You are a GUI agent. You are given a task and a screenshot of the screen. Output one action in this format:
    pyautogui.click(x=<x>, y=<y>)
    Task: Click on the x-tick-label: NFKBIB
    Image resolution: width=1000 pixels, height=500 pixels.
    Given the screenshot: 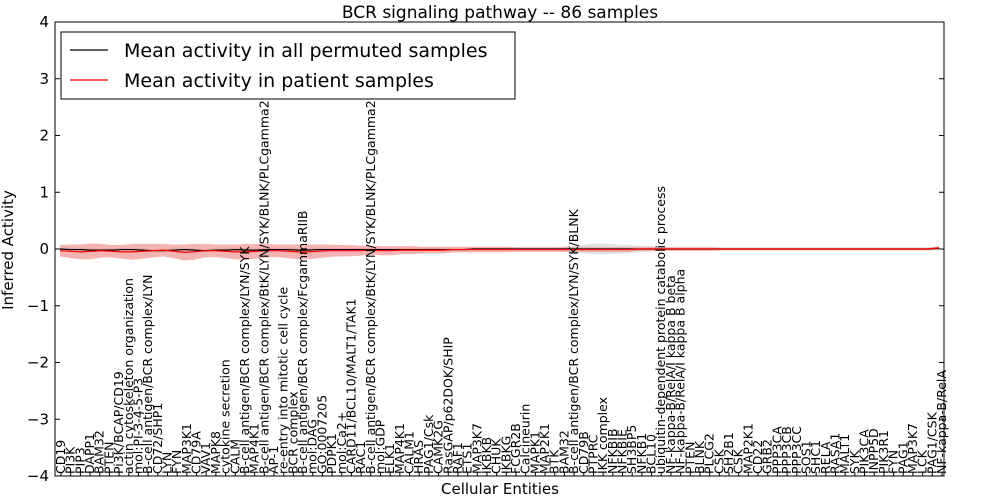 What is the action you would take?
    pyautogui.click(x=612, y=451)
    